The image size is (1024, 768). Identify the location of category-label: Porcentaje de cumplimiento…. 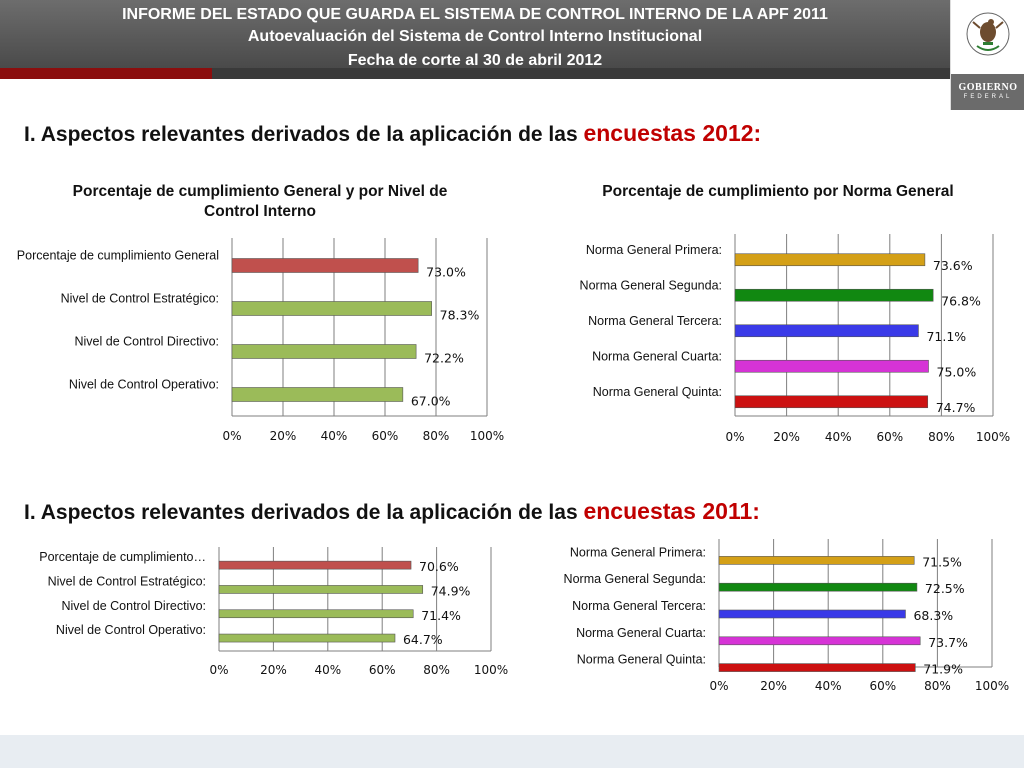
(122, 557).